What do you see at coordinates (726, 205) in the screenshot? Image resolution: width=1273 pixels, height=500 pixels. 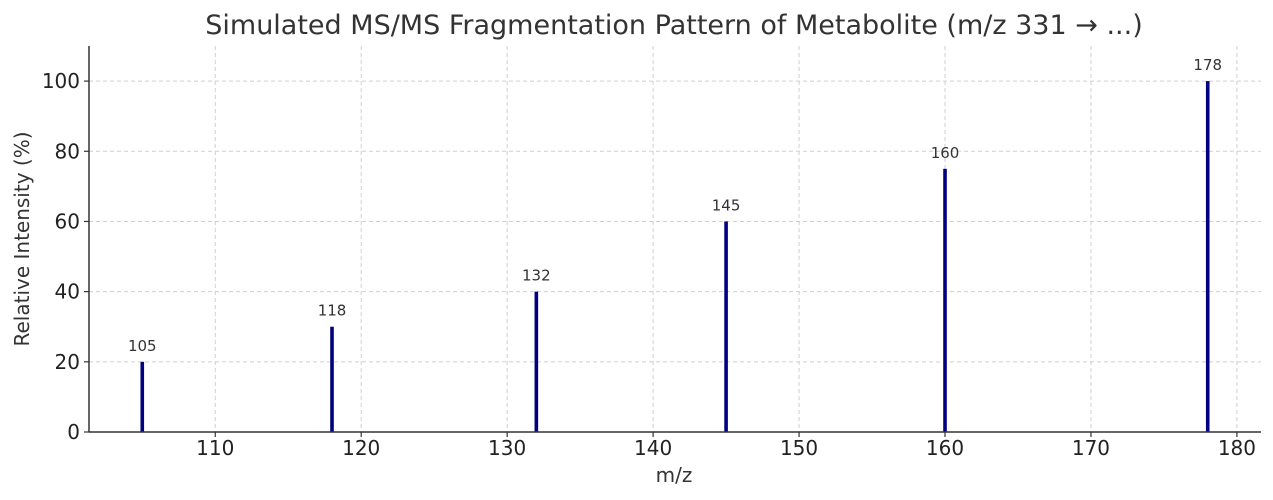 I see `peak-label: 145` at bounding box center [726, 205].